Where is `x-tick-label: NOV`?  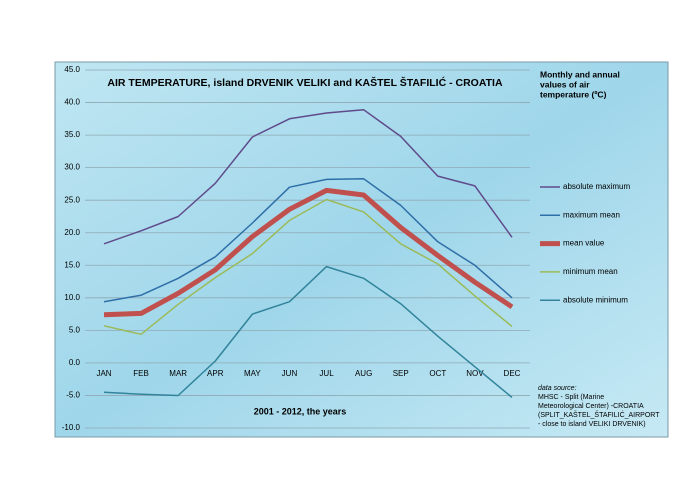
x-tick-label: NOV is located at coordinates (475, 373).